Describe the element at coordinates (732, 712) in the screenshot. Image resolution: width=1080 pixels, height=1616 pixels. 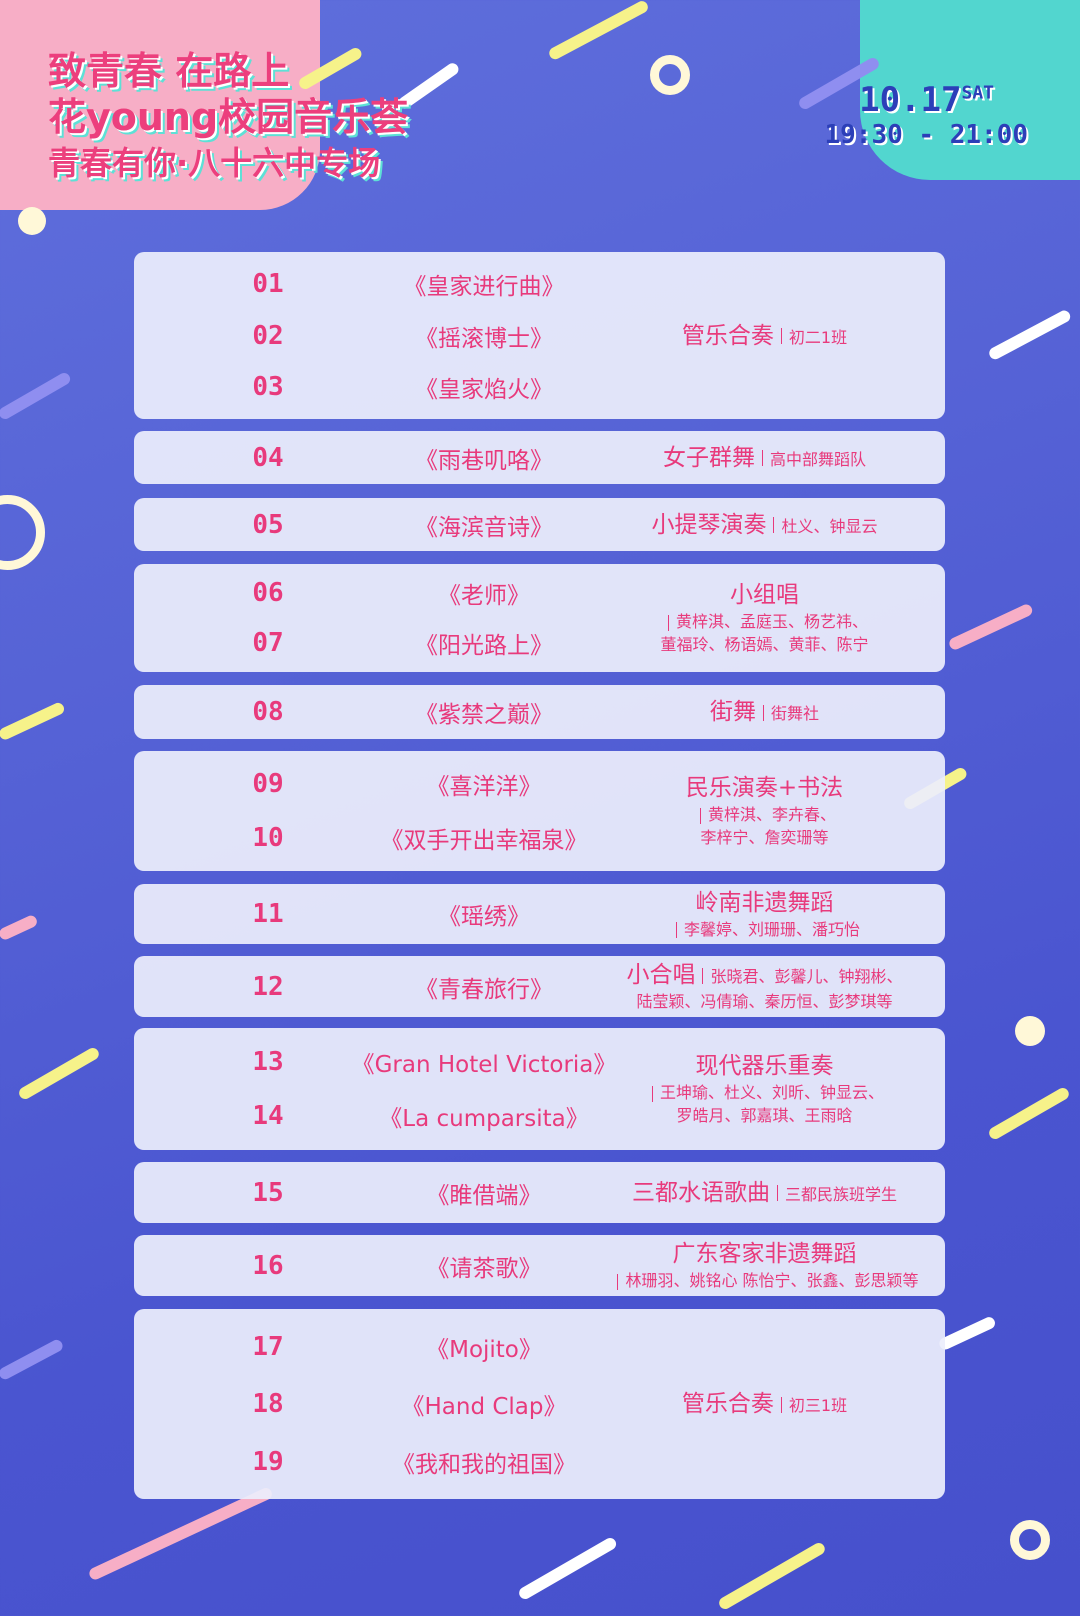
I see `performance-type-label: 街舞` at that location.